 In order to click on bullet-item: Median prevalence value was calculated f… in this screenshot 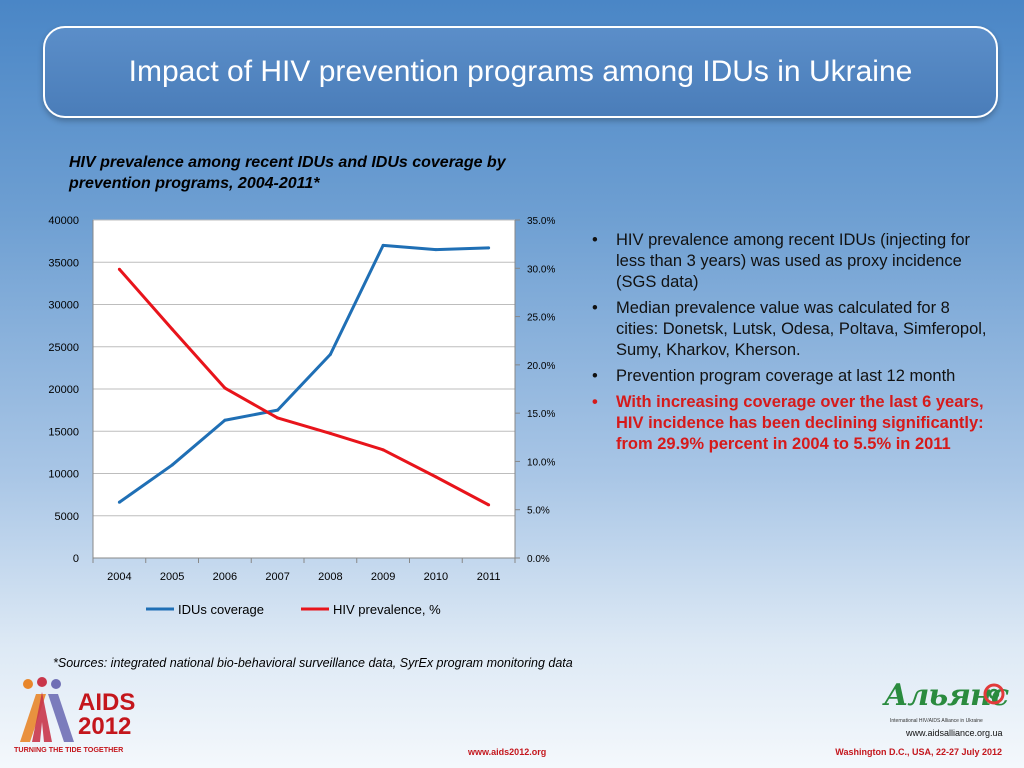, I will do `click(790, 329)`.